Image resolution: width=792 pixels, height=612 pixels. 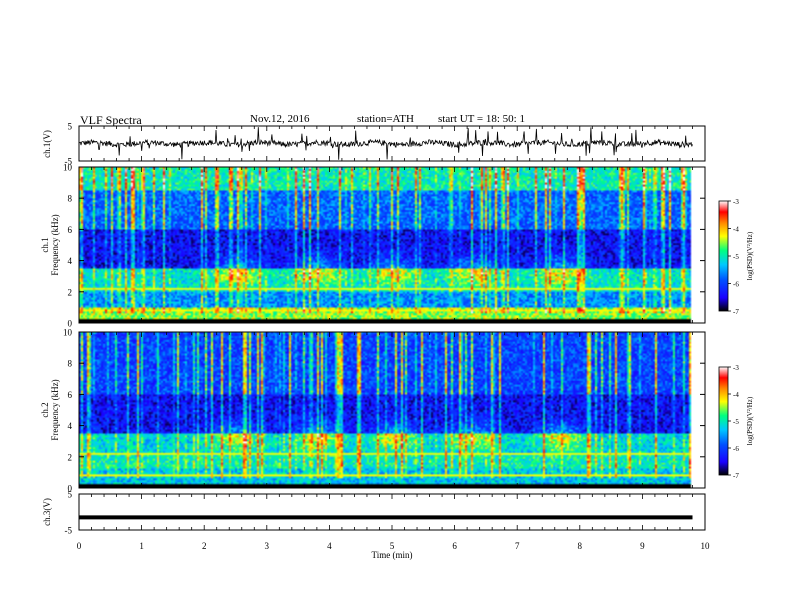 What do you see at coordinates (280, 119) in the screenshot?
I see `date-label: Nov.12, 2016` at bounding box center [280, 119].